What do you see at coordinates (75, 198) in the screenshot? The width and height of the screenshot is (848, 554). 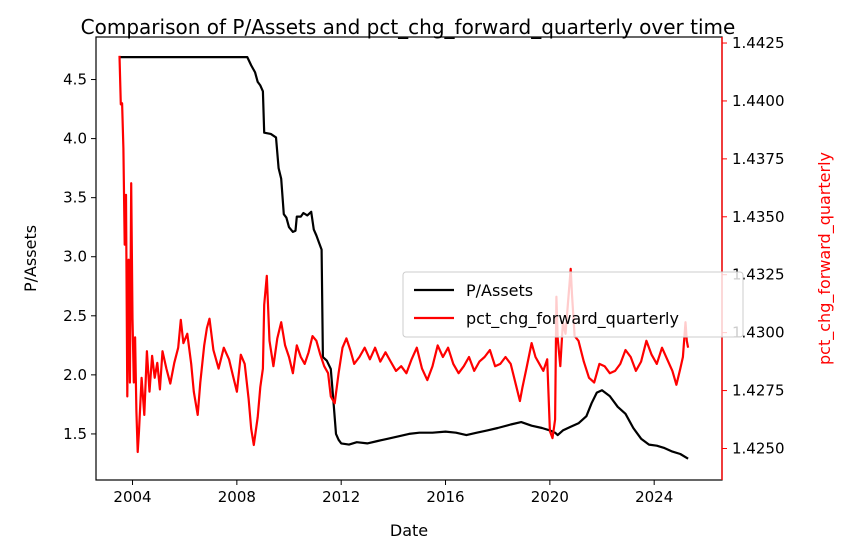 I see `y-tick-label: 3.5` at bounding box center [75, 198].